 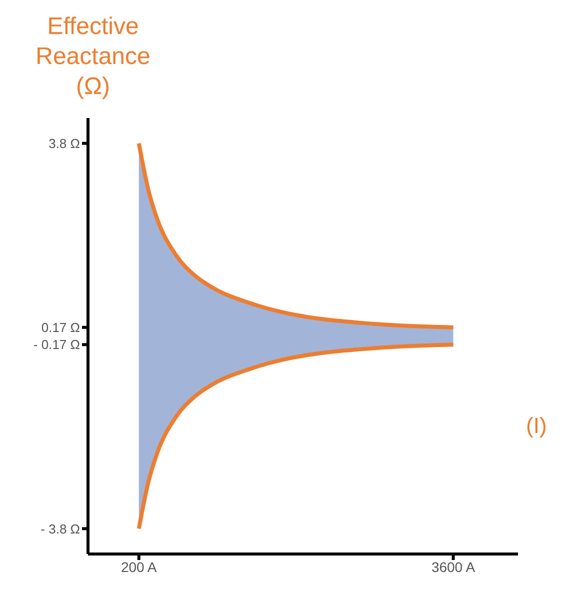 What do you see at coordinates (536, 426) in the screenshot?
I see `x-axis-title: (I)` at bounding box center [536, 426].